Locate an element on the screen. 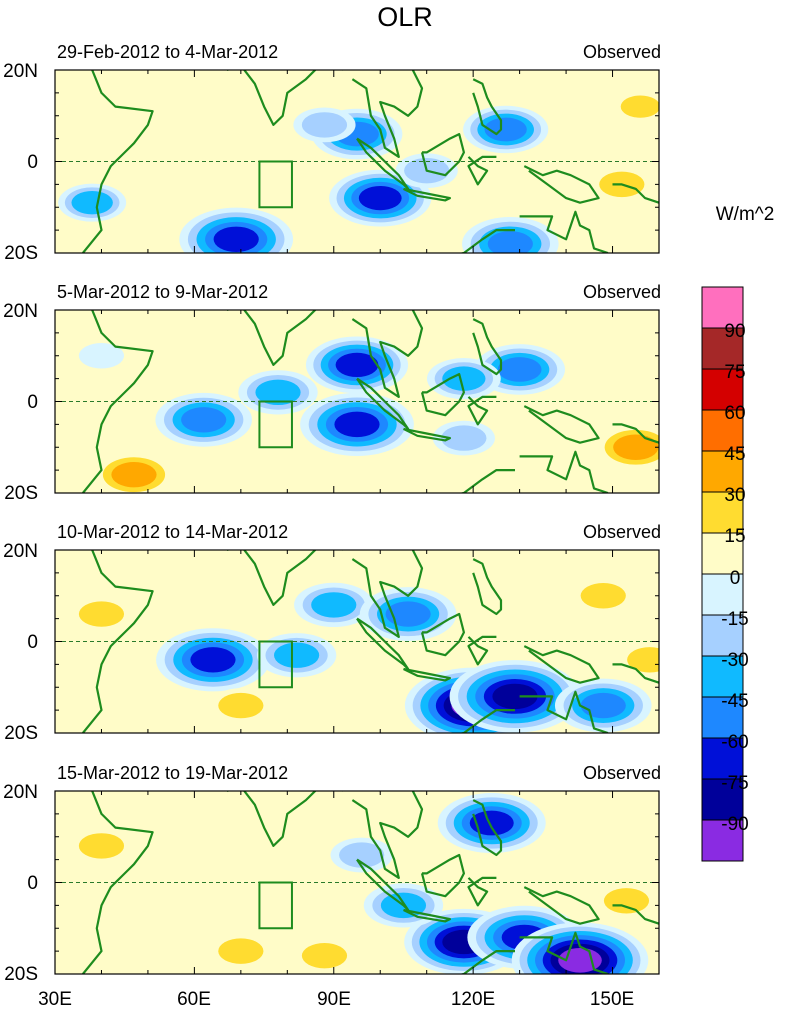  colorbar is located at coordinates (722, 574).